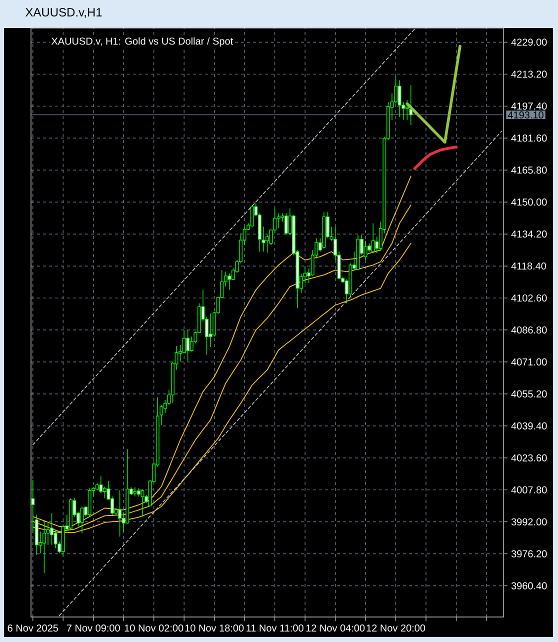  I want to click on y-tick-label: 4118.40, so click(528, 266).